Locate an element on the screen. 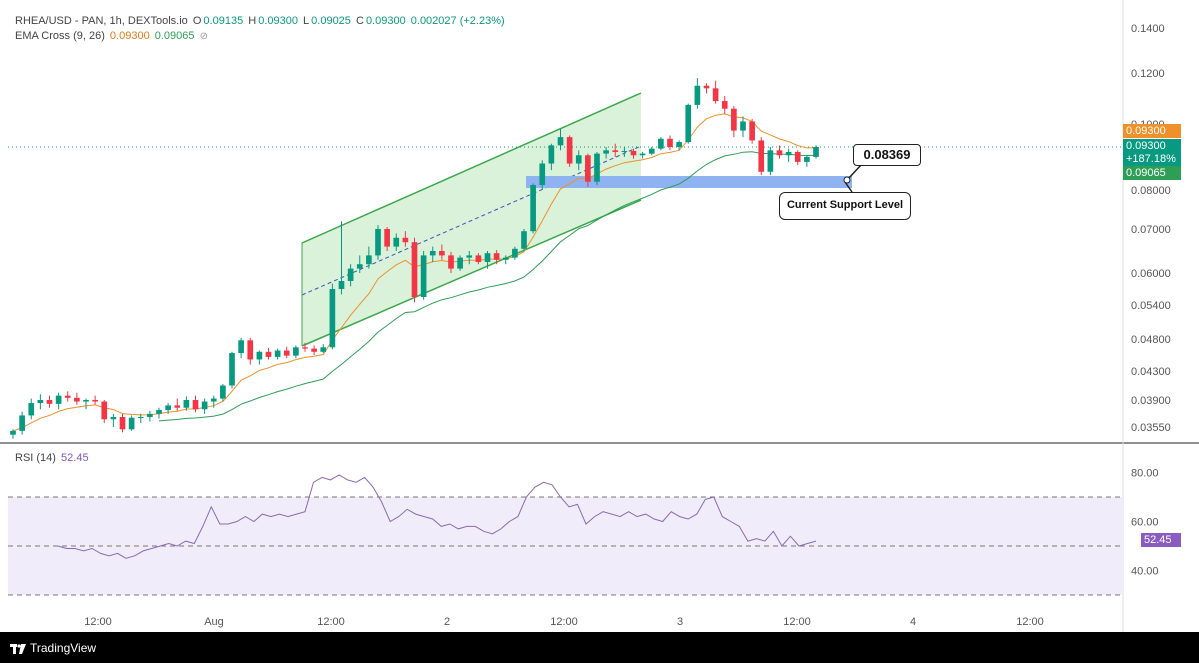 This screenshot has height=663, width=1199. channel-midline is located at coordinates (471, 220).